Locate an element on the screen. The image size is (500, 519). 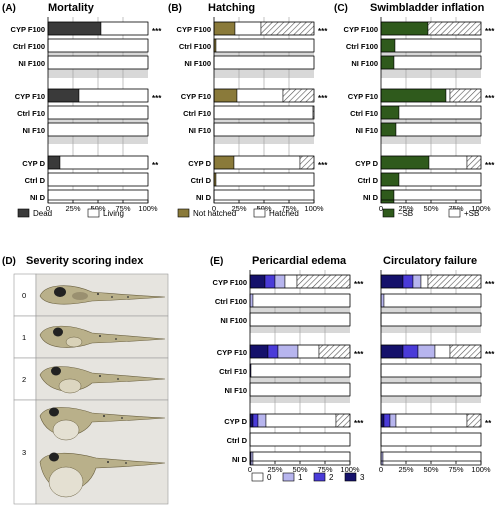
c-label-cyp-f10: CYP F10 is located at coordinates (363, 96).